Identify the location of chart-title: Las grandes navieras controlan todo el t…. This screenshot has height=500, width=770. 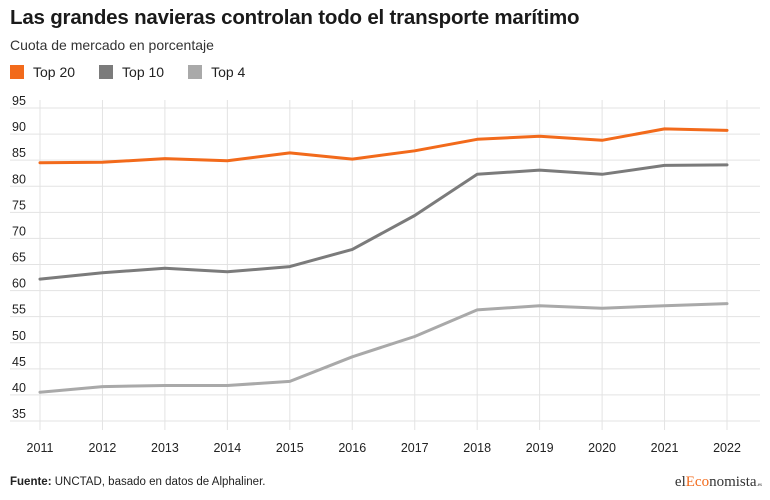
(295, 17).